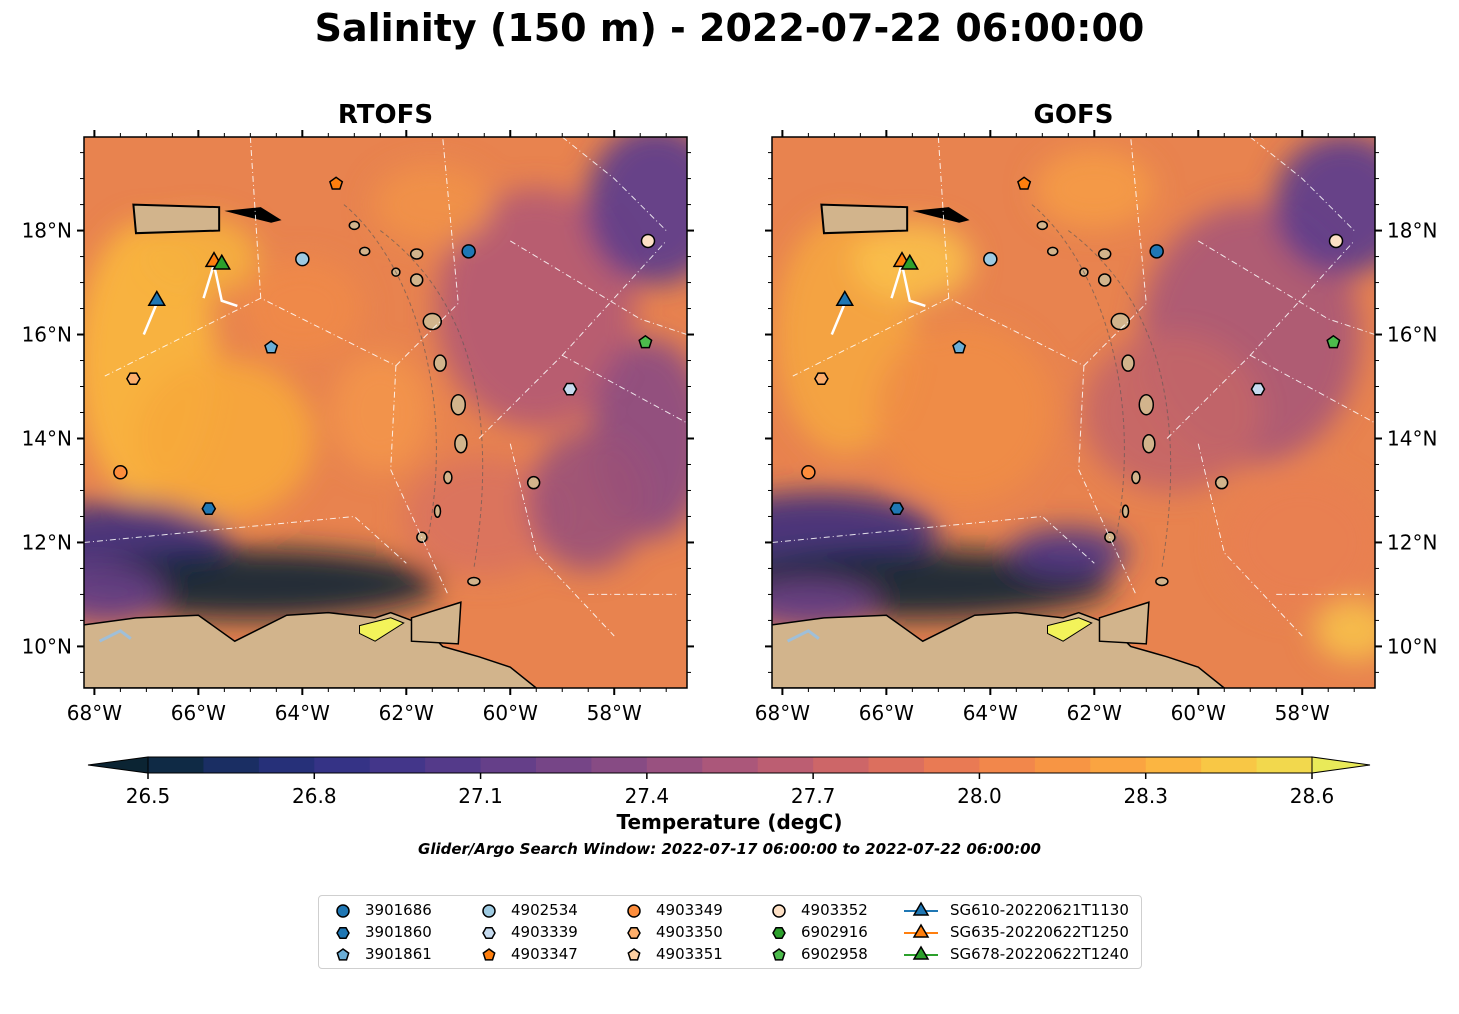 This screenshot has width=1459, height=1014. I want to click on legend-item: 4903339, so click(527, 932).